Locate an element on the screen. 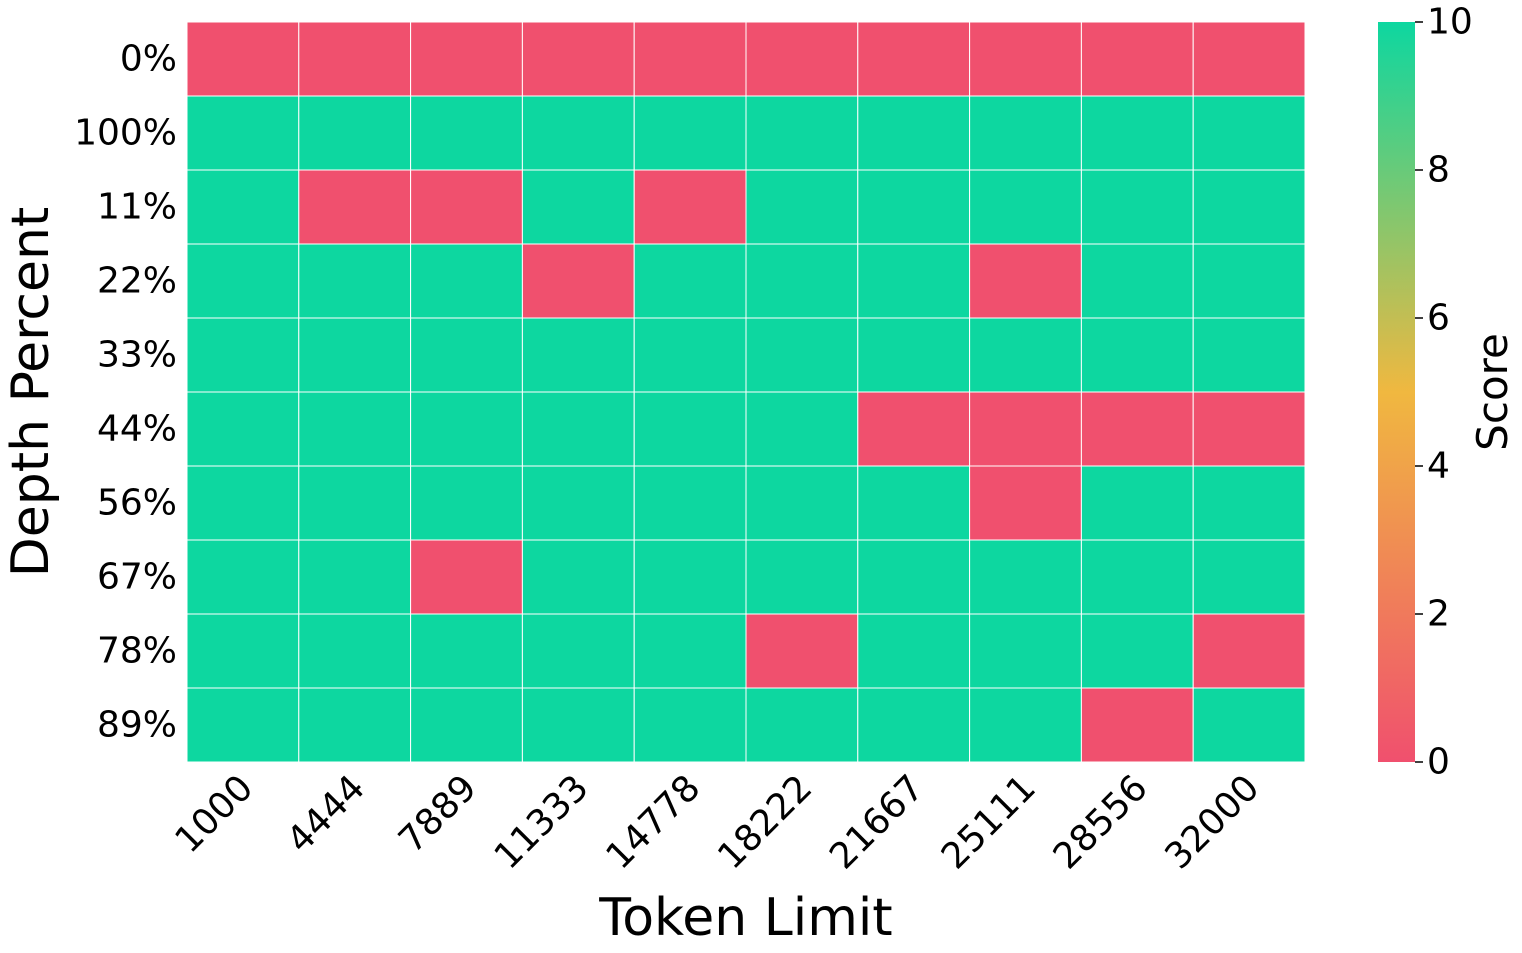 The width and height of the screenshot is (1522, 953). y-tick-label: 67% is located at coordinates (137, 577).